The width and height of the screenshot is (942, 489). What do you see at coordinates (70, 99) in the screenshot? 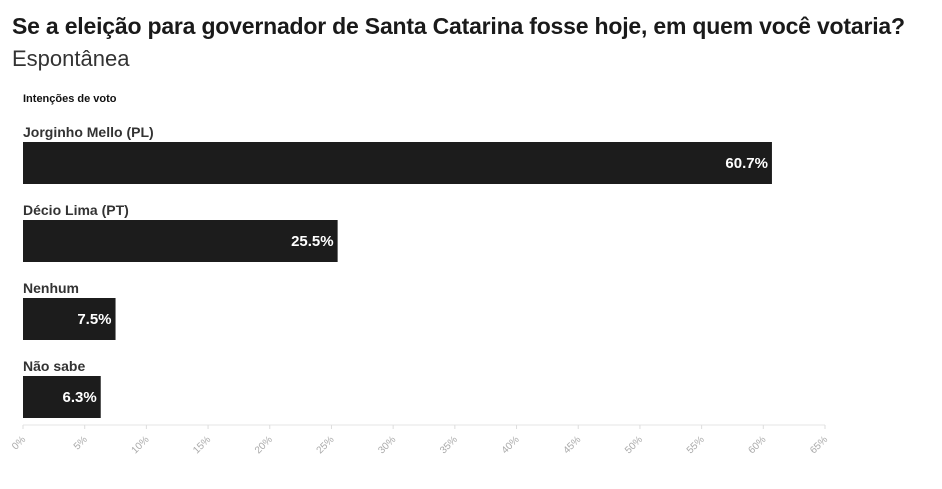
I see `legend-label: Intenções de voto` at bounding box center [70, 99].